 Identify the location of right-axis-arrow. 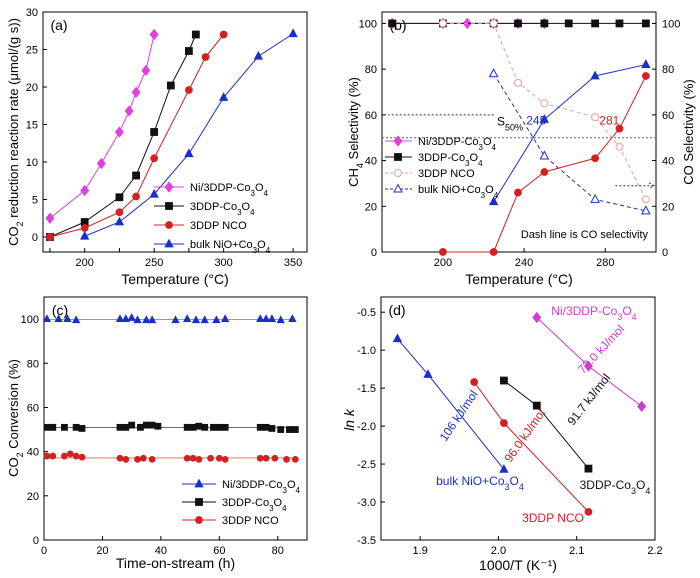
(635, 186).